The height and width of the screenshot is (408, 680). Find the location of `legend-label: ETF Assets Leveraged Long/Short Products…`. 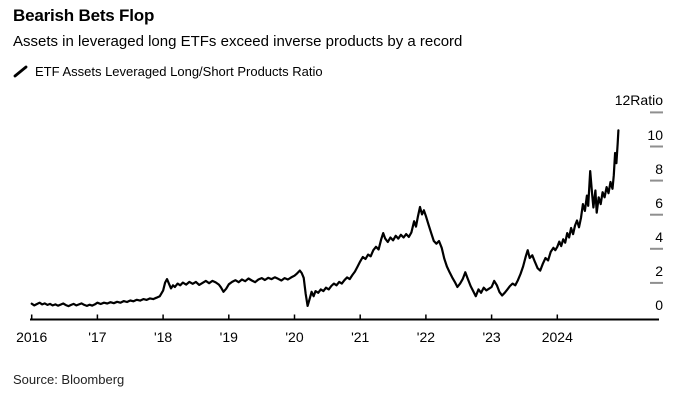

legend-label: ETF Assets Leveraged Long/Short Products… is located at coordinates (179, 71).